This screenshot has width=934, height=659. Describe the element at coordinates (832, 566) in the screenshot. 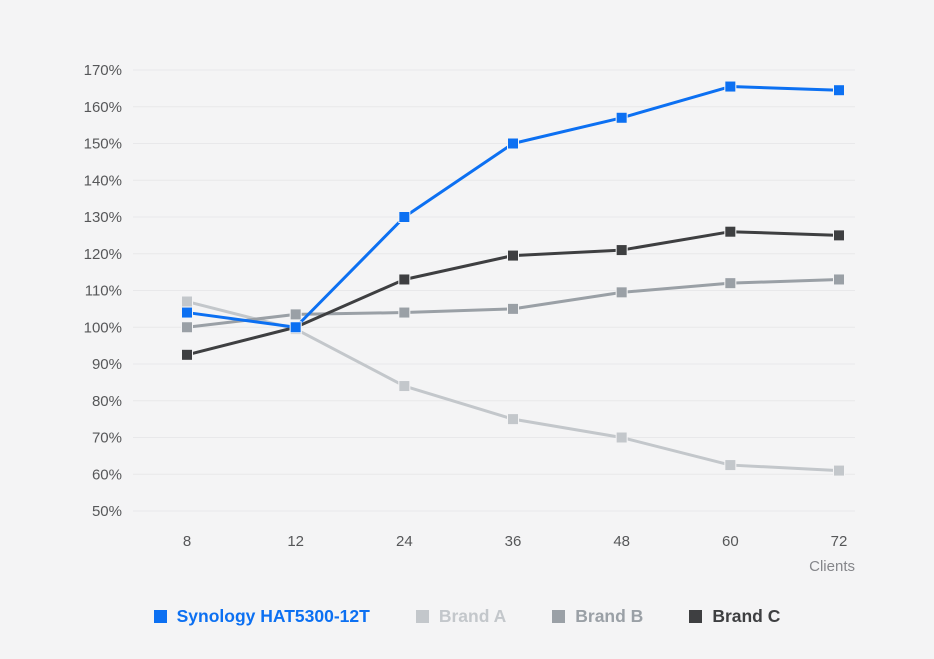

I see `x-axis-unit-label: Clients` at that location.